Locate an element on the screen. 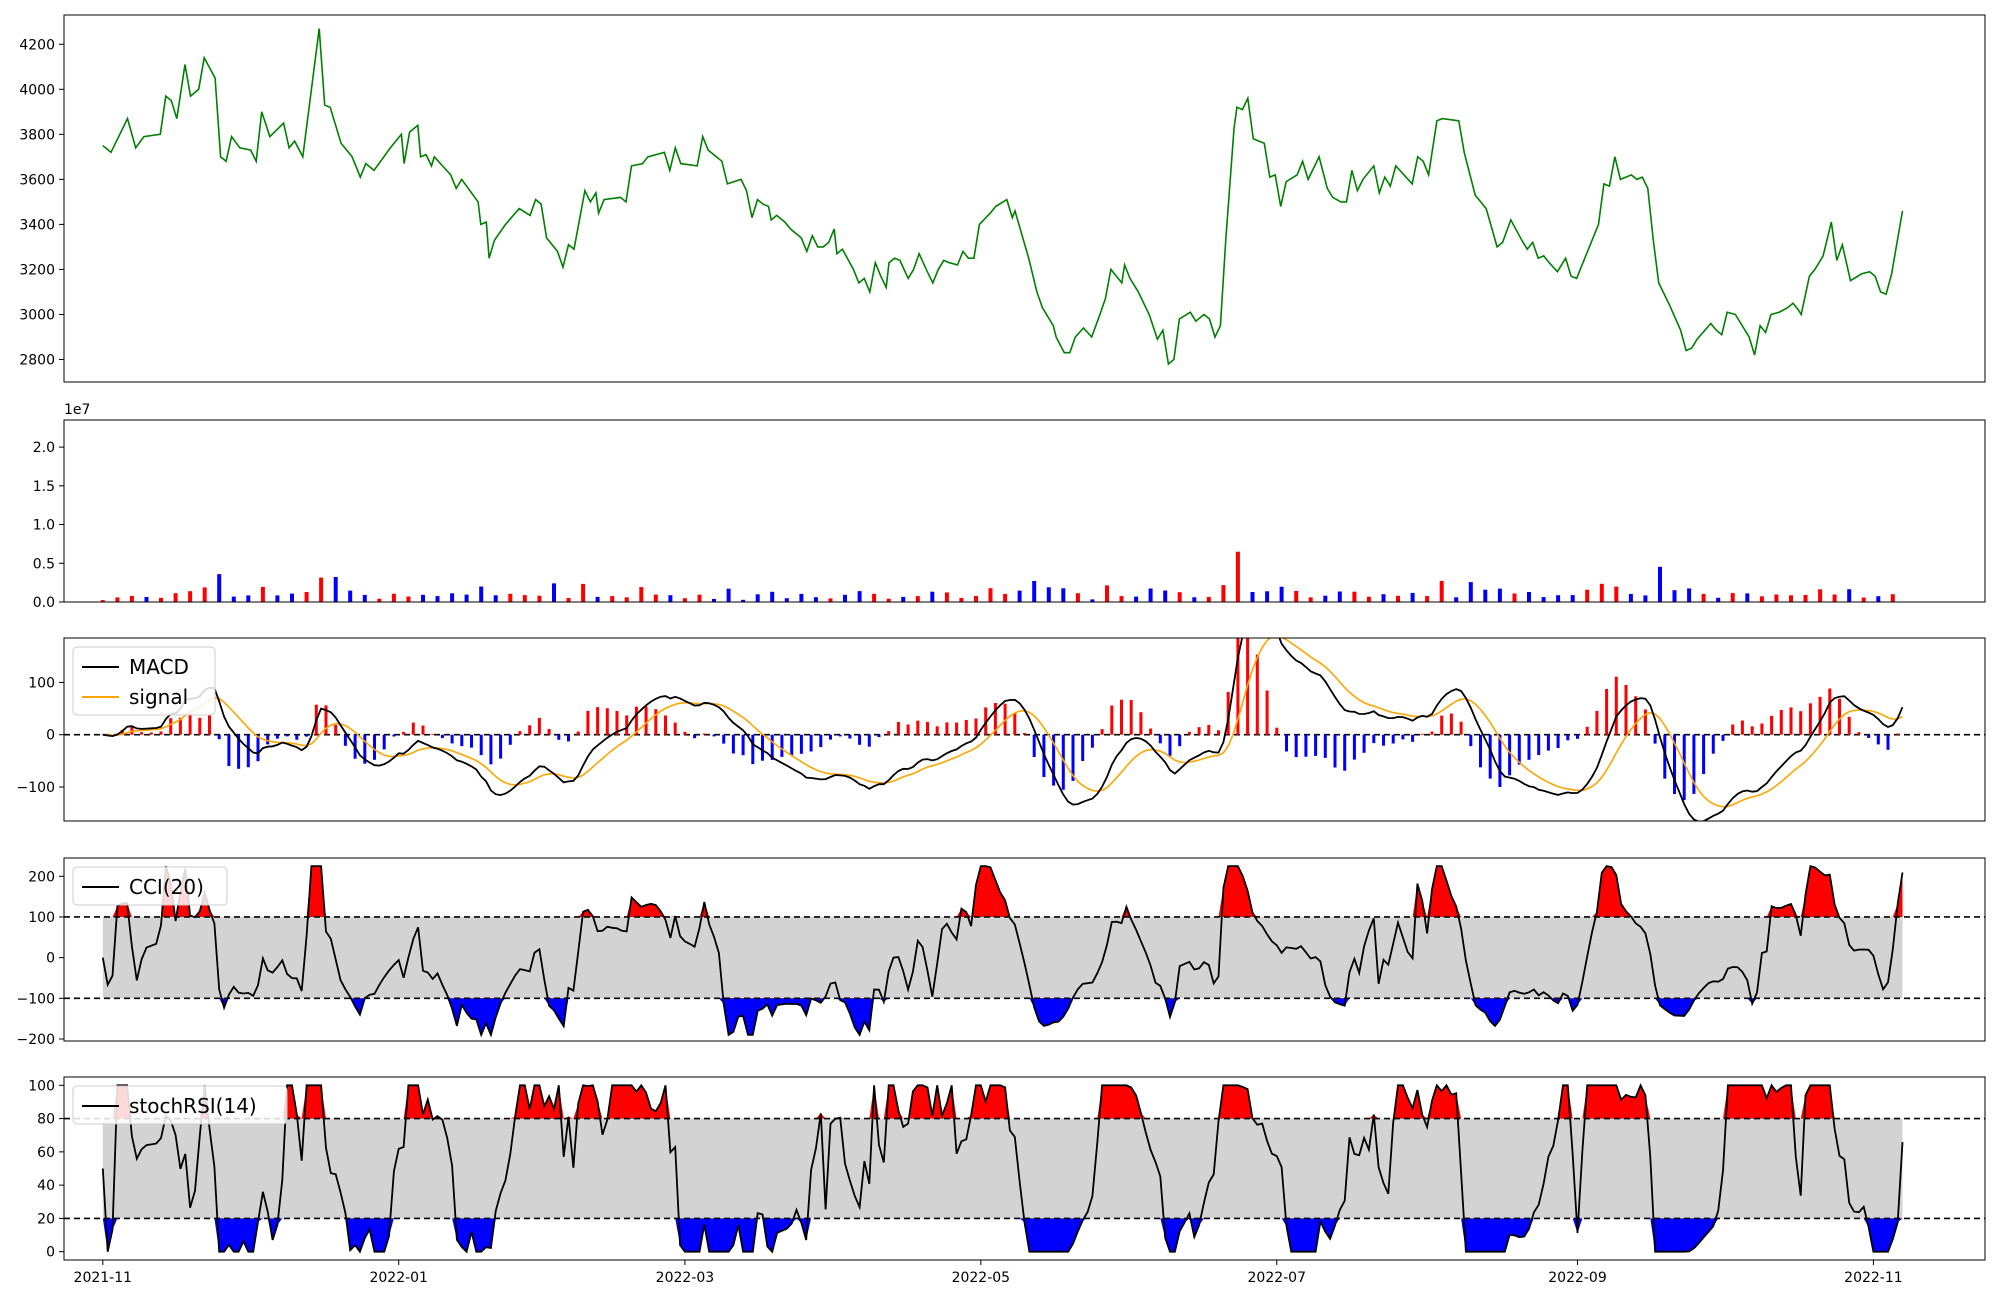  y-tick-label: 0 is located at coordinates (50, 736).